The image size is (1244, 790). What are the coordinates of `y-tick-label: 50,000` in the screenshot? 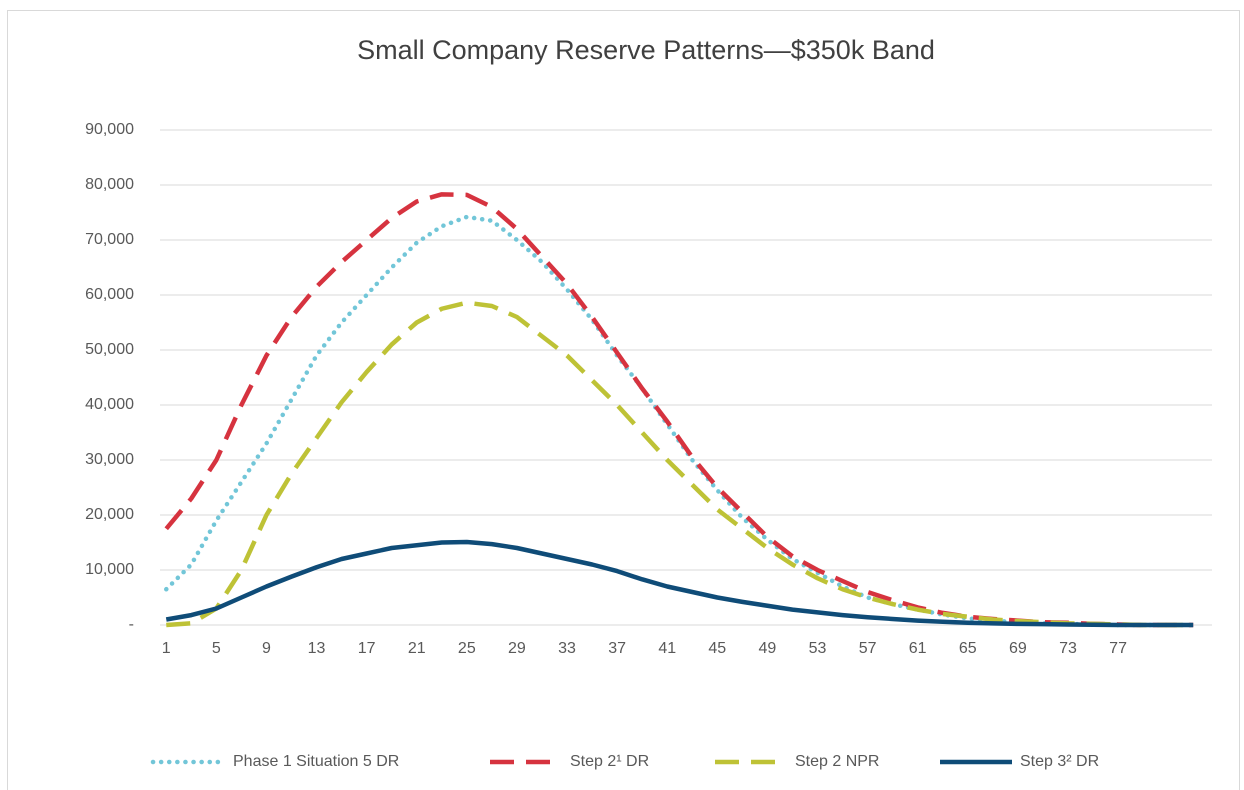 It's located at (109, 349).